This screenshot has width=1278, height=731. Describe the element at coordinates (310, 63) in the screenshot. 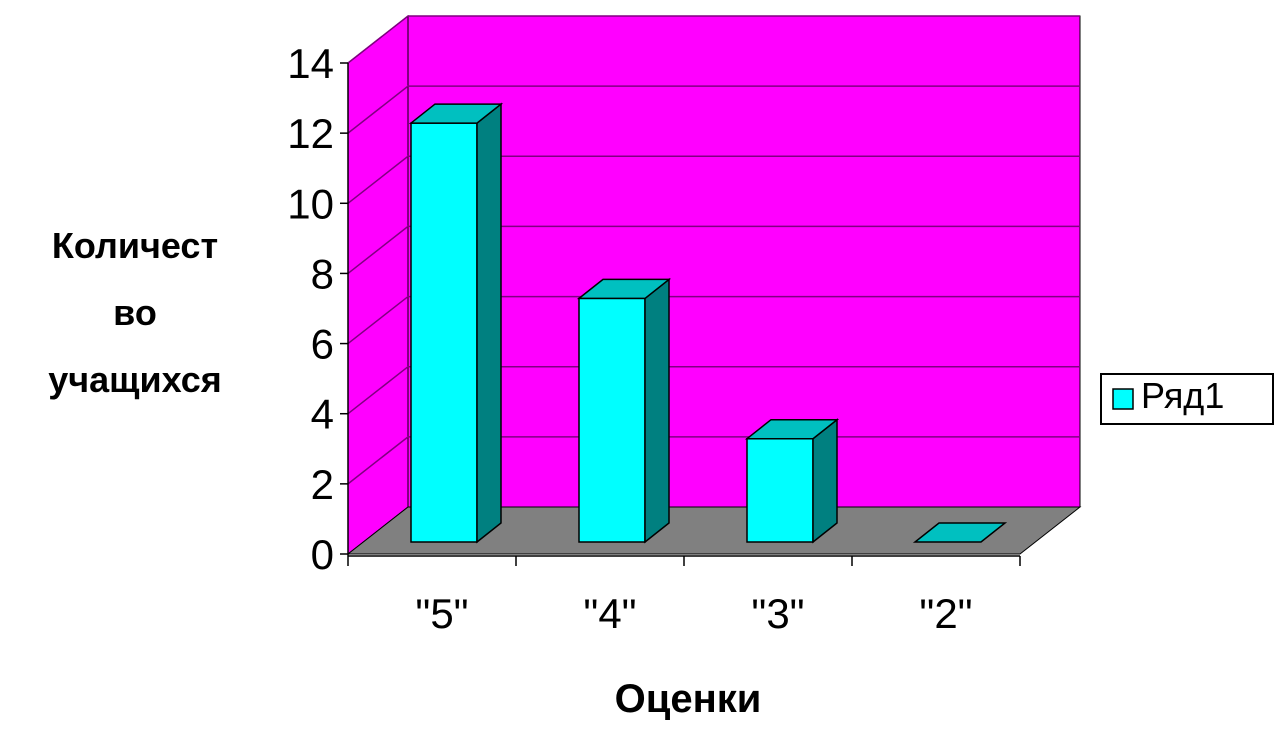

I see `y-tick-label: 14` at that location.